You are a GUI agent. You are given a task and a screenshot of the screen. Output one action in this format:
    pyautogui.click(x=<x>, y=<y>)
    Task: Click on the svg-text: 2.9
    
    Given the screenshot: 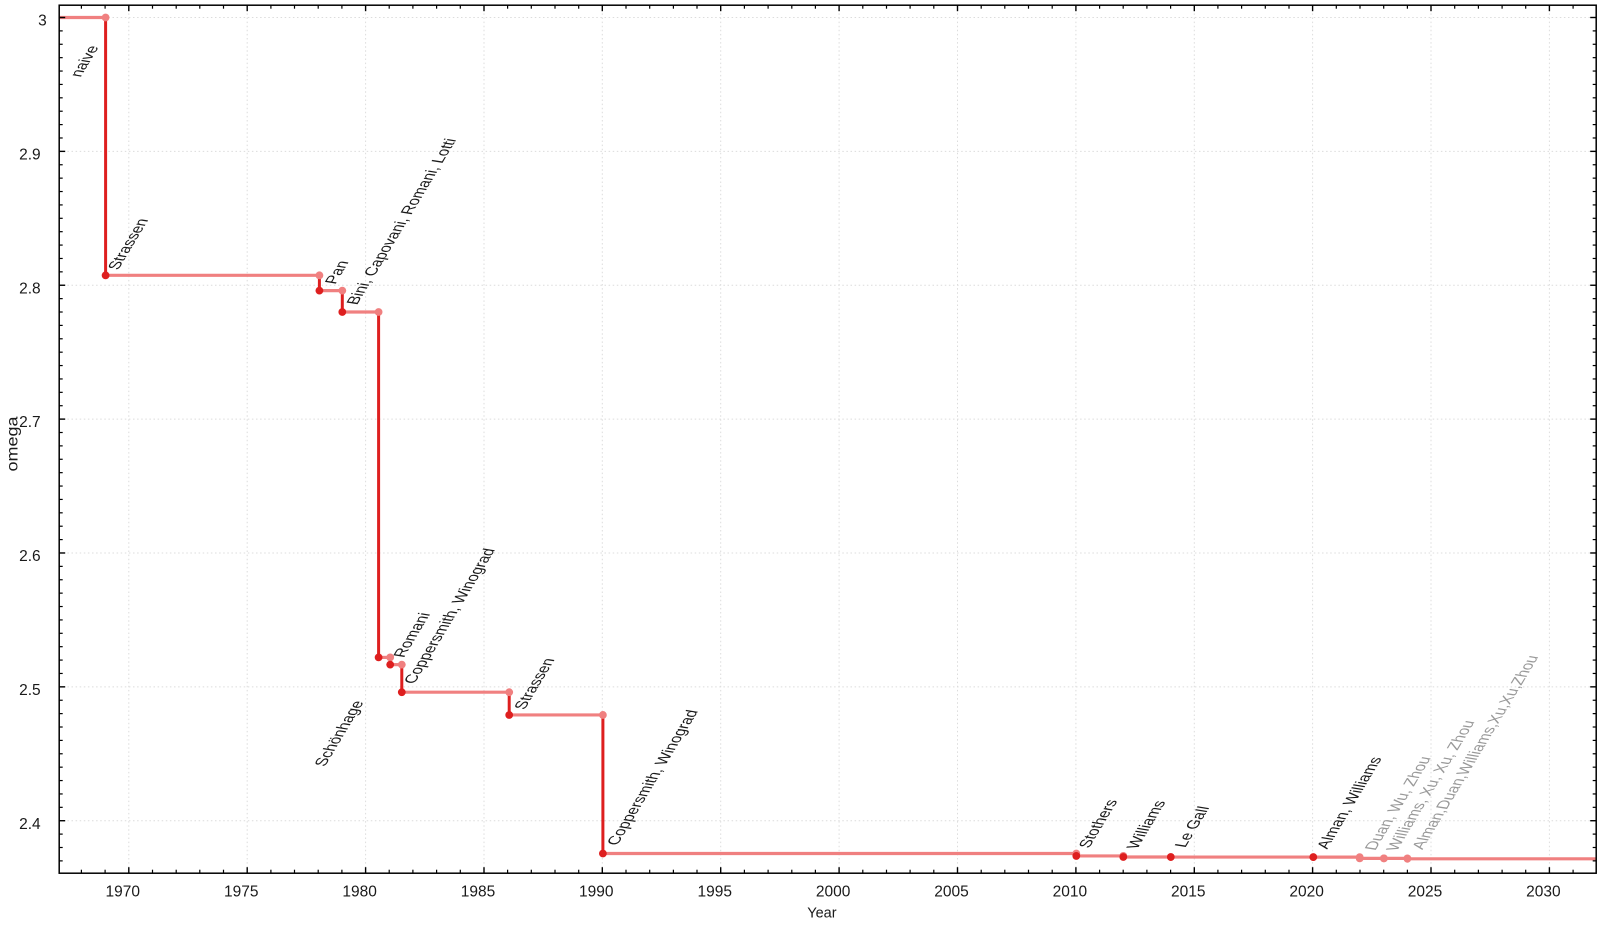 What is the action you would take?
    pyautogui.click(x=30, y=155)
    